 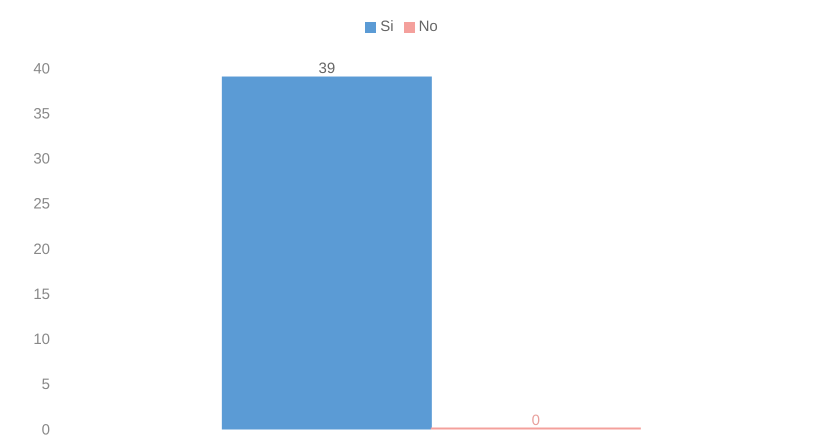 What do you see at coordinates (327, 69) in the screenshot?
I see `data-label: 39` at bounding box center [327, 69].